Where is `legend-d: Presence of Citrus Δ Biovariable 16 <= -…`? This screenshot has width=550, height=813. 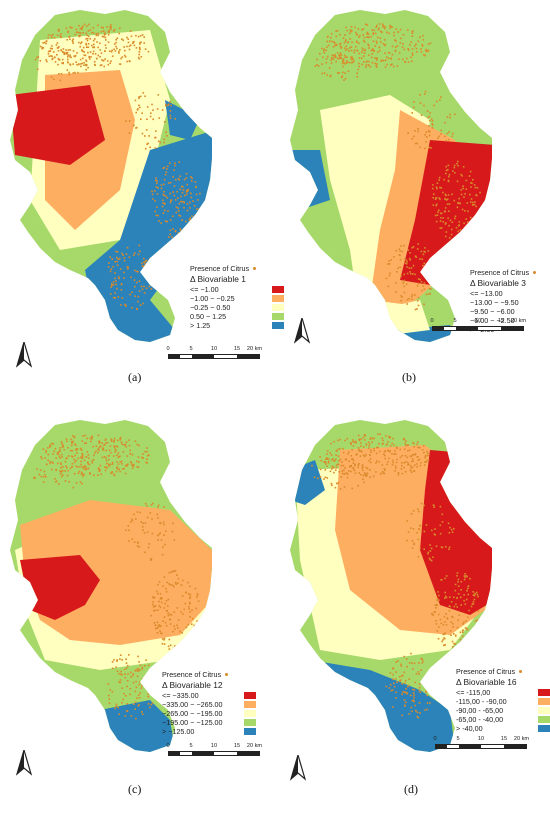 legend-d: Presence of Citrus Δ Biovariable 16 <= -… is located at coordinates (503, 700).